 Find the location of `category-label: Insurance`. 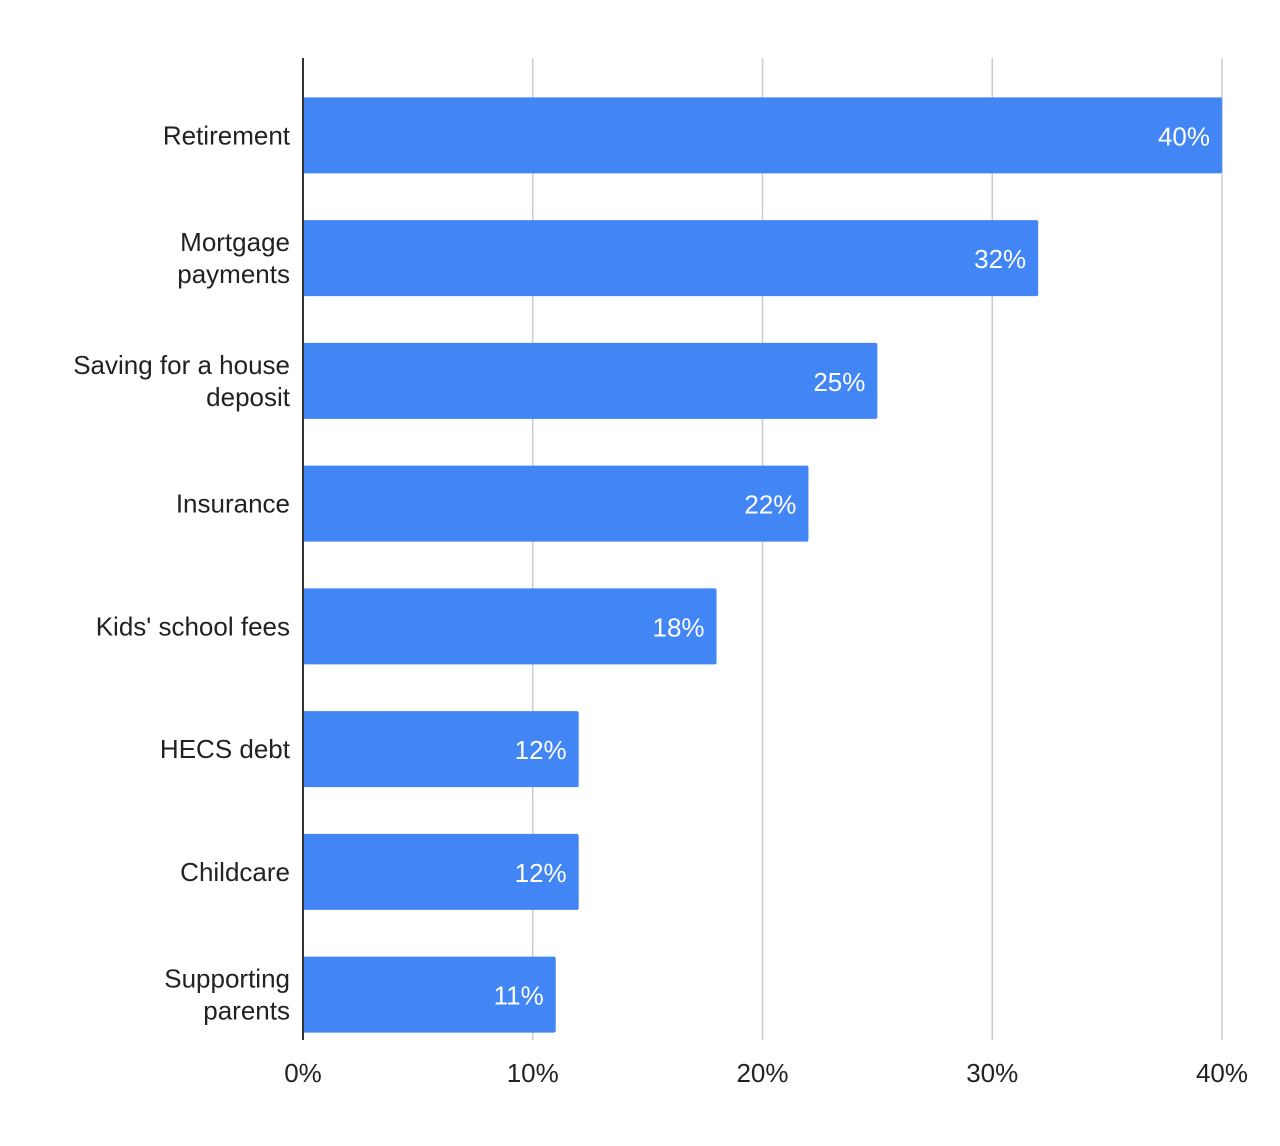

category-label: Insurance is located at coordinates (233, 504).